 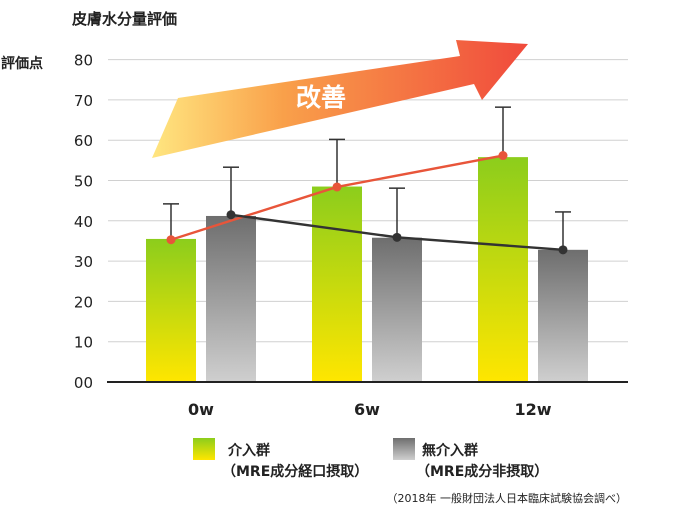 I want to click on y-tick-label: 40, so click(x=83, y=222).